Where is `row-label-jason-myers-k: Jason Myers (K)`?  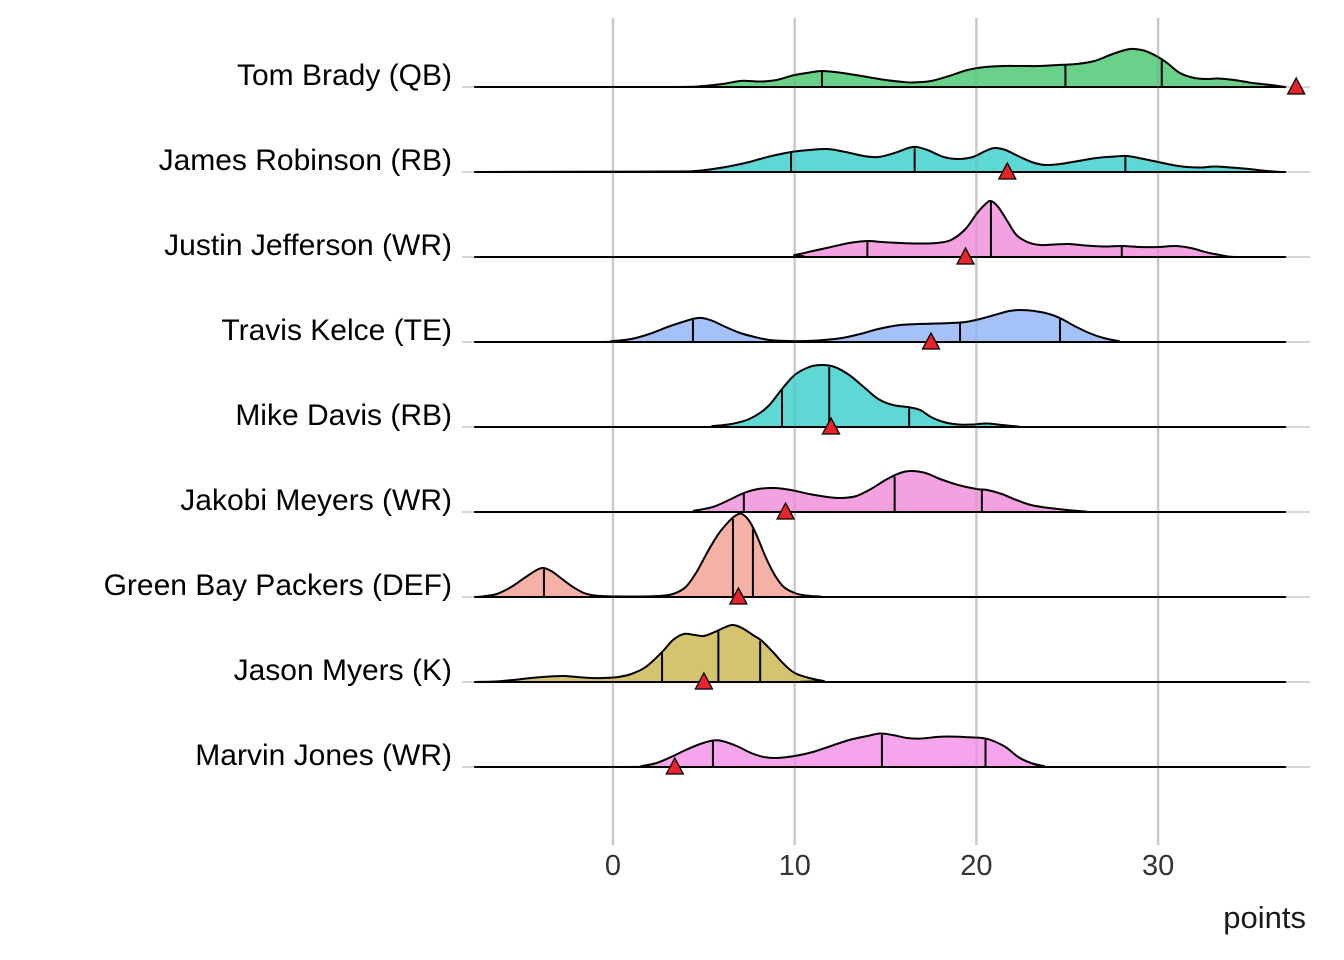 row-label-jason-myers-k: Jason Myers (K) is located at coordinates (343, 670).